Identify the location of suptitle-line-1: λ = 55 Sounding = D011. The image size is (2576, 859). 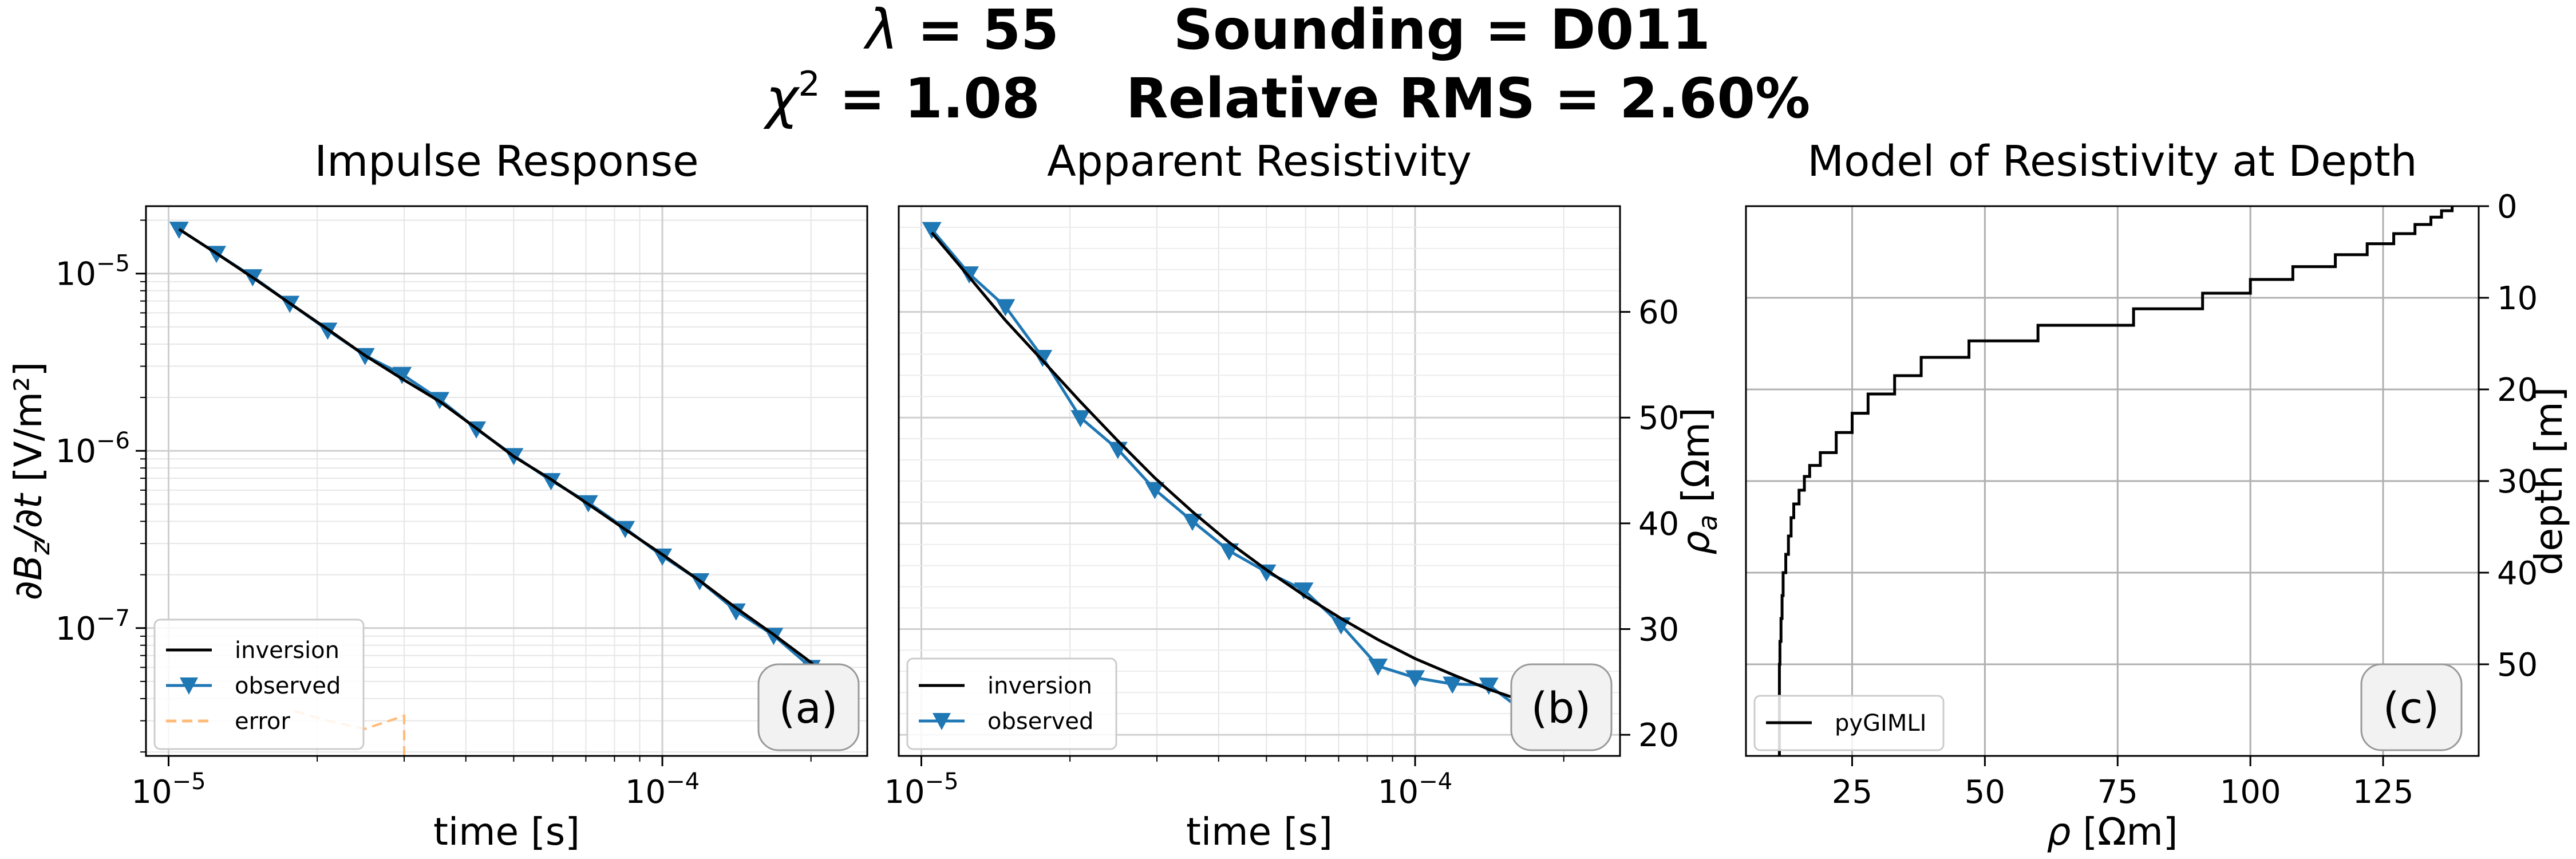
(1286, 31).